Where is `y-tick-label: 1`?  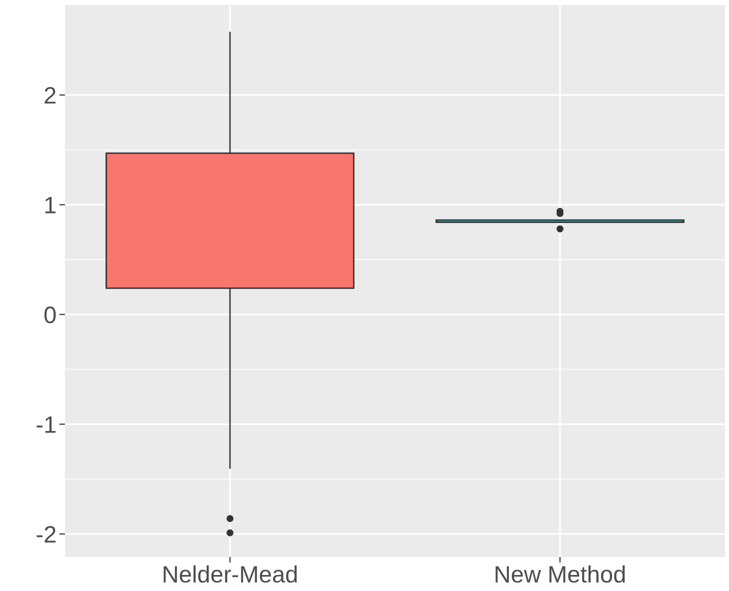 y-tick-label: 1 is located at coordinates (50, 205).